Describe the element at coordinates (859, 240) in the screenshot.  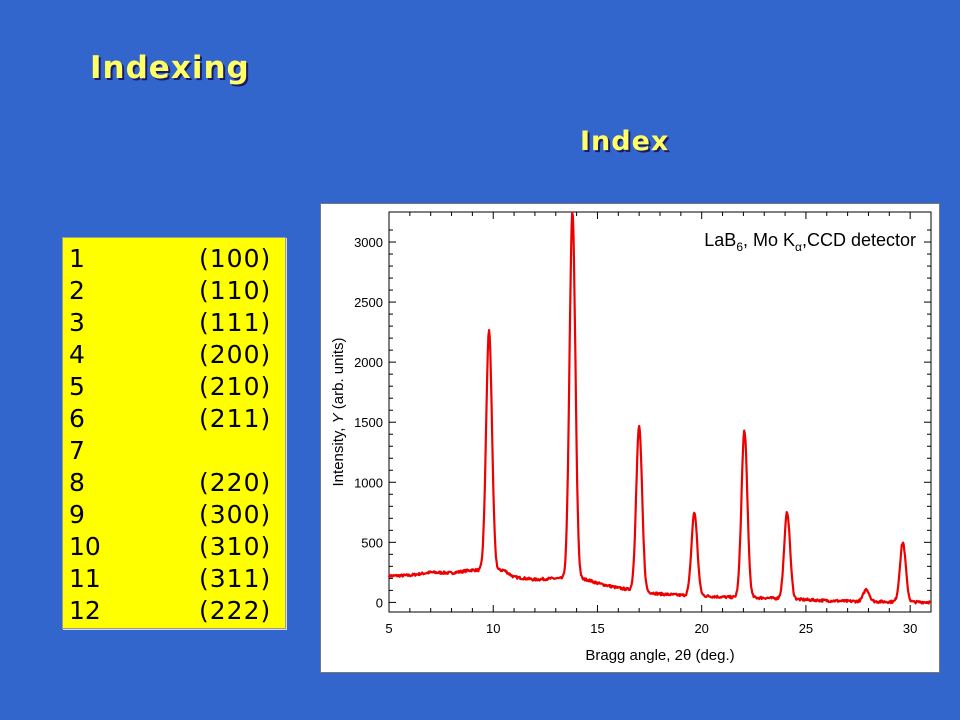
I see `legend-part: ,CCD detector` at that location.